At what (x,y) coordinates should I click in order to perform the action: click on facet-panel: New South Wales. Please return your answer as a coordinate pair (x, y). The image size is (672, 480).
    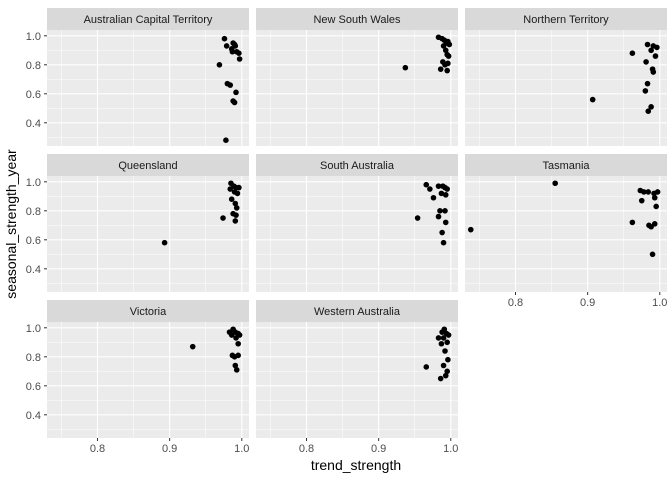
    Looking at the image, I should click on (357, 77).